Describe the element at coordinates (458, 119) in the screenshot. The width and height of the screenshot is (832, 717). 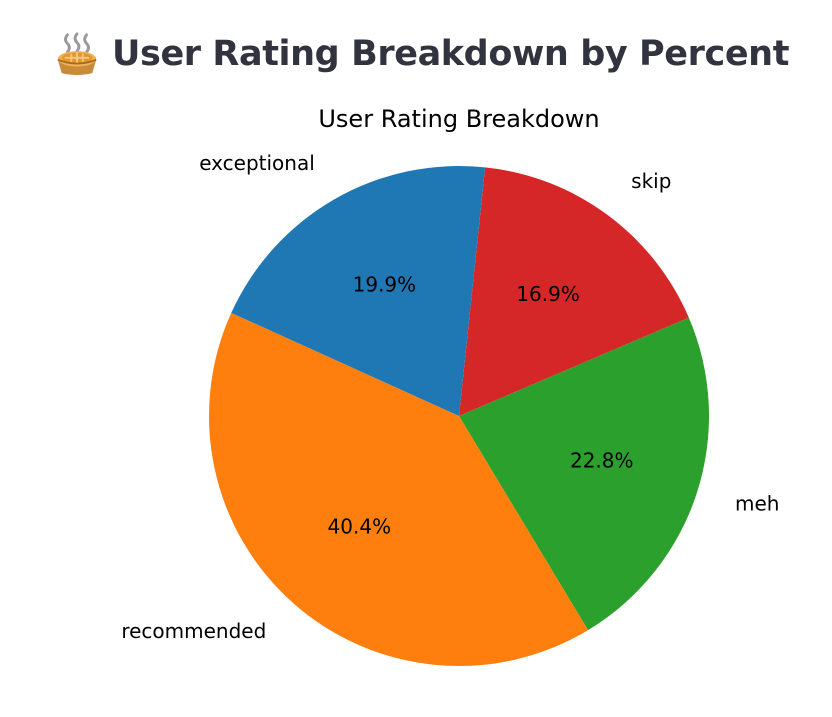
I see `chart-title: User Rating Breakdown` at that location.